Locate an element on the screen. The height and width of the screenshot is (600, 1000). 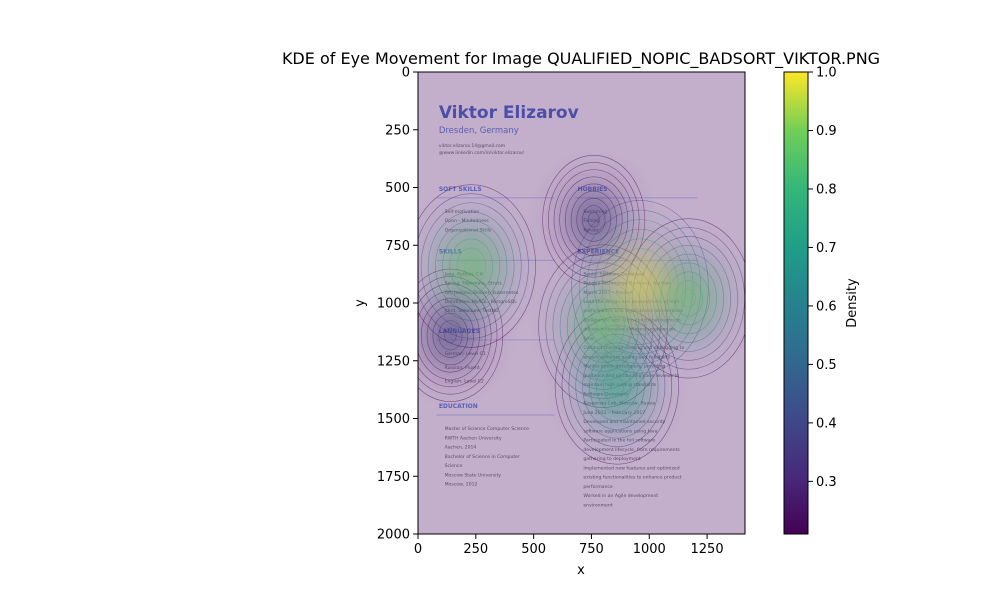
colorbar-tick-label: 0.9 is located at coordinates (826, 131).